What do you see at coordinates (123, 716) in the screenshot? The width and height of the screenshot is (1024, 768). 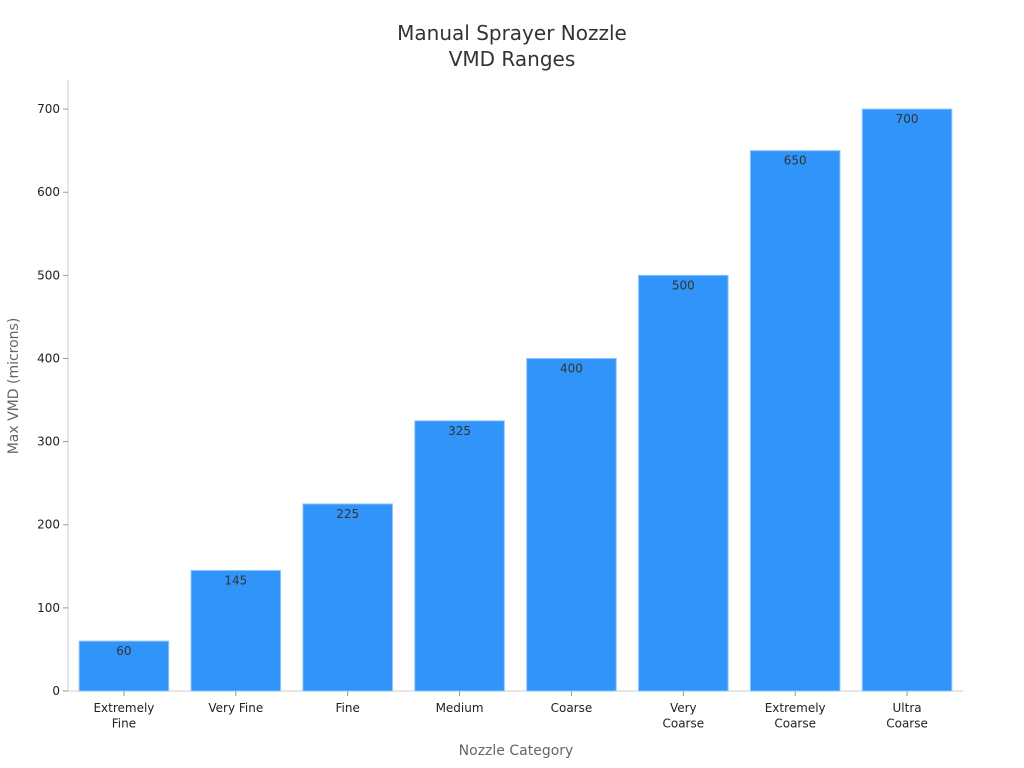 I see `x-tick-label: Extremely Fine` at bounding box center [123, 716].